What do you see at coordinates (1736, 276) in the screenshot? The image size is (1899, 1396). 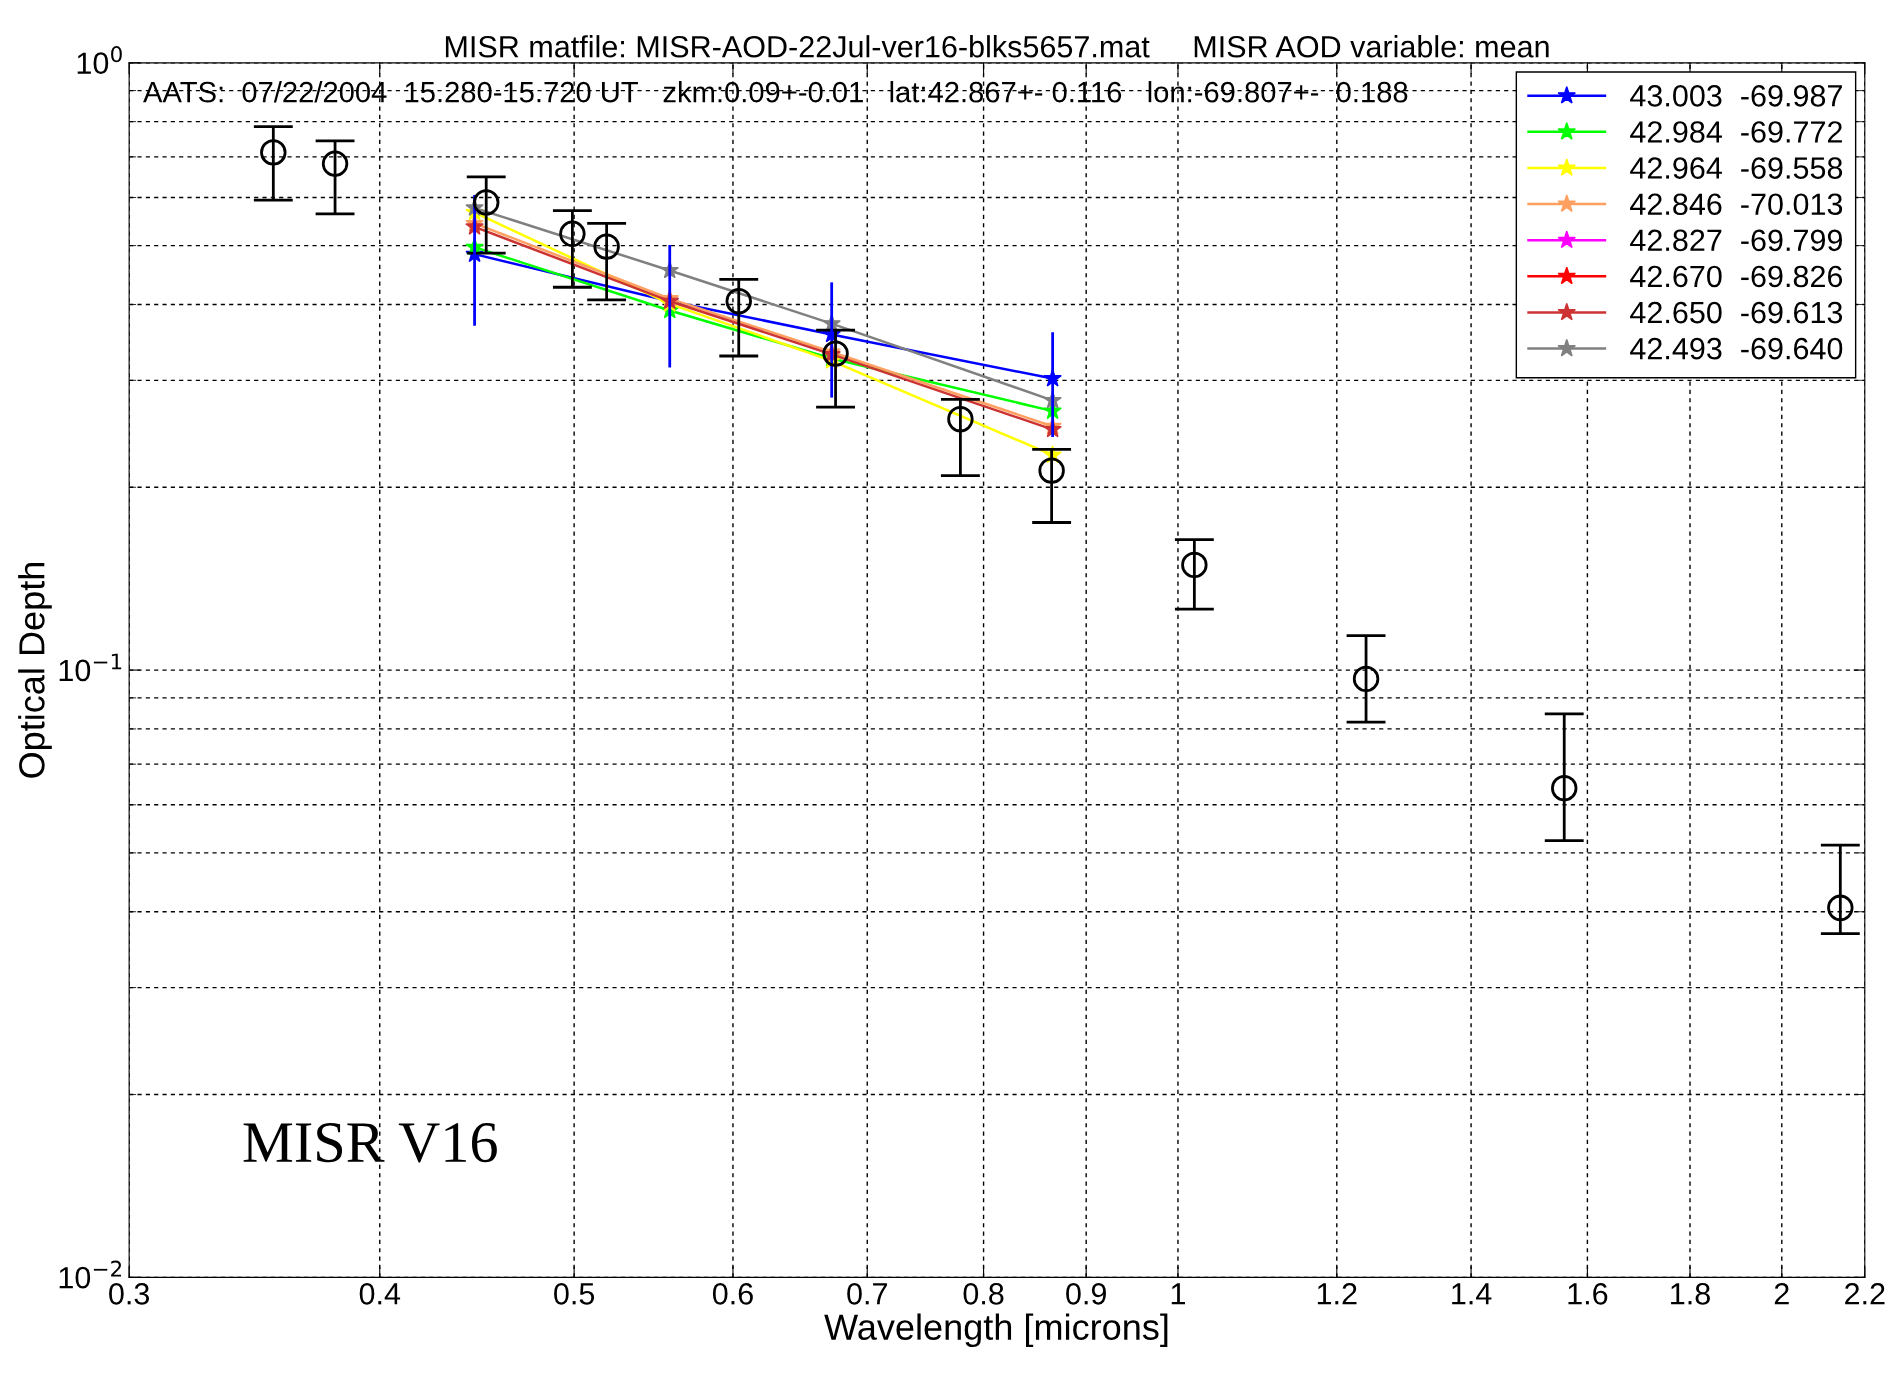 I see `legend-label: 42.670 -69.826` at bounding box center [1736, 276].